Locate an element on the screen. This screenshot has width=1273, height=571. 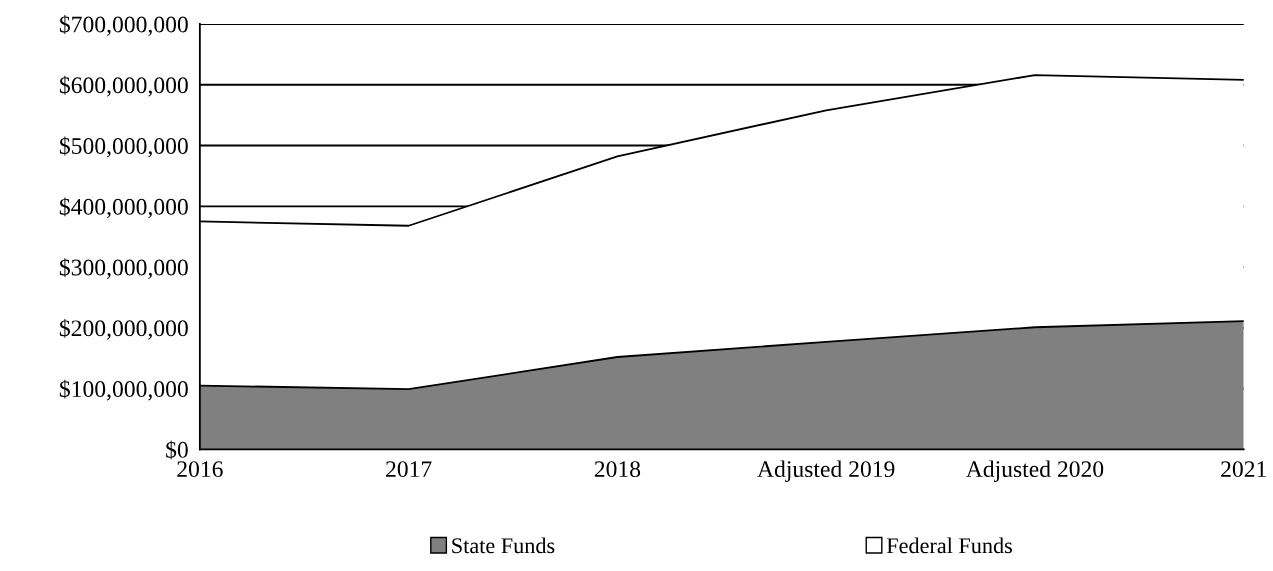
y-tick-label: $0 is located at coordinates (177, 450).